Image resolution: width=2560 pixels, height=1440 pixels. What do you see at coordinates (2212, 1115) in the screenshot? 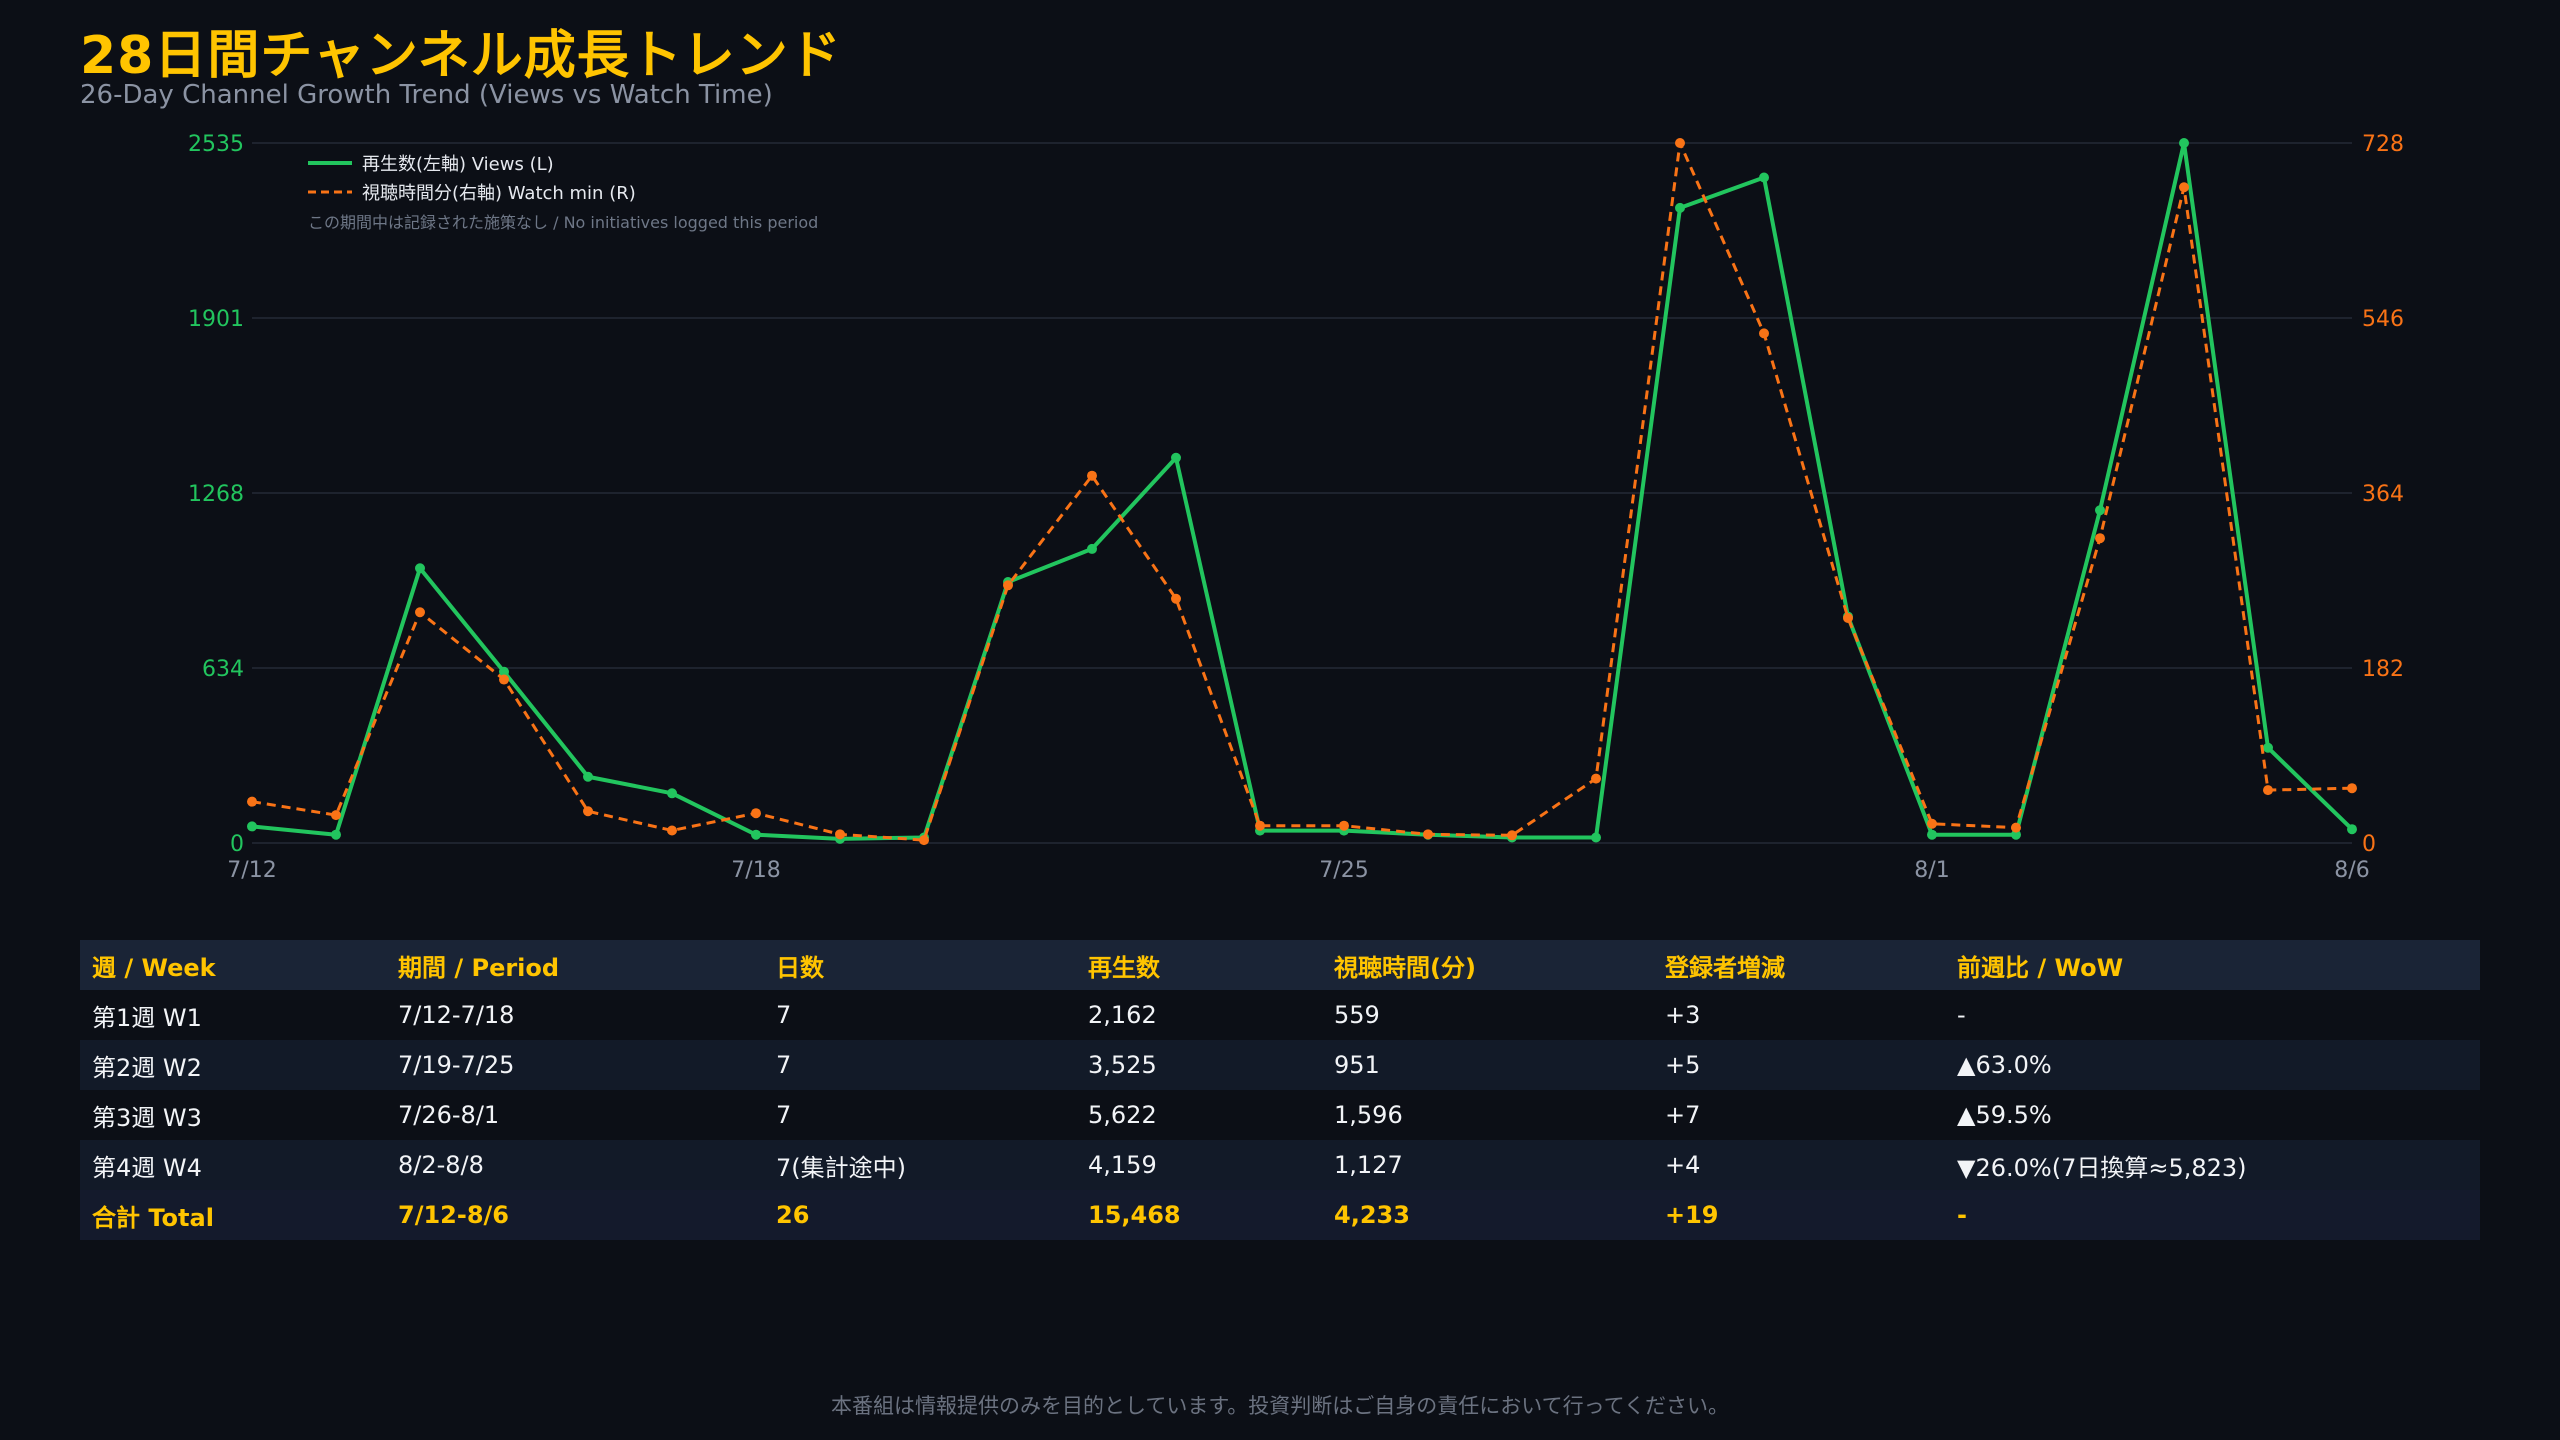
I see `cell-wow: ▲59.5%` at bounding box center [2212, 1115].